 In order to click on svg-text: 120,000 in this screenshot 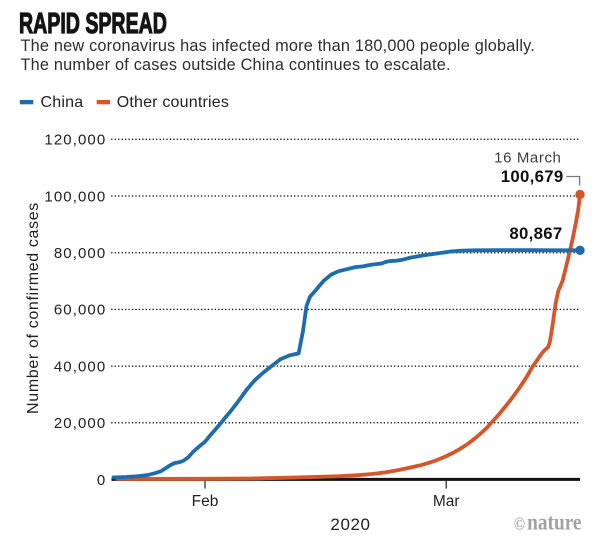, I will do `click(75, 140)`.